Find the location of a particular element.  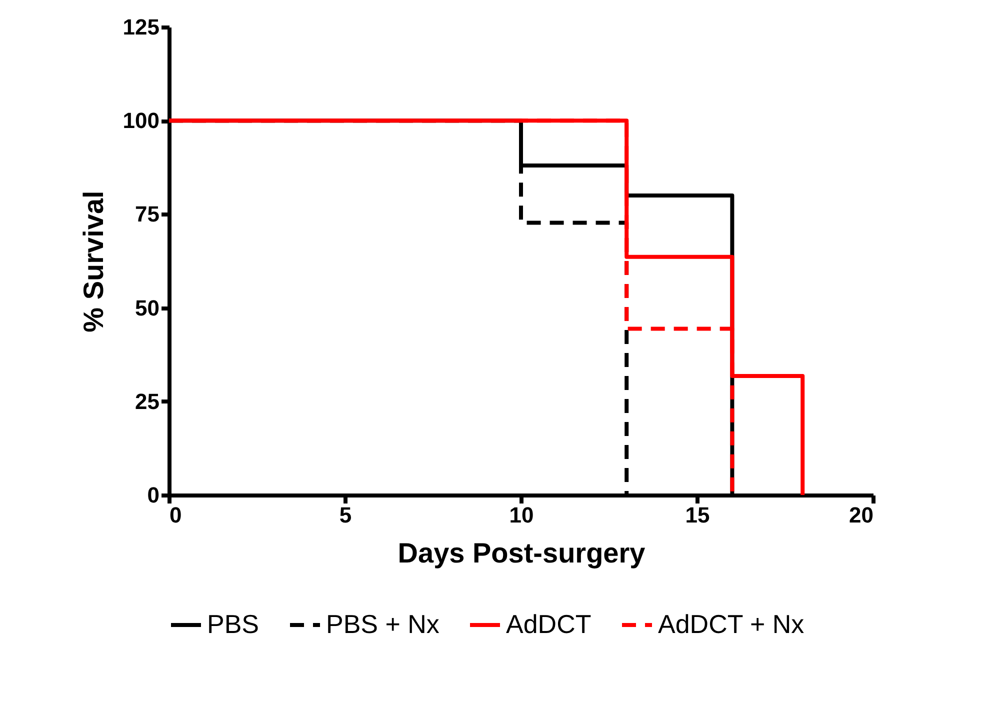

x-axis-title: Days Post-surgery is located at coordinates (522, 553).